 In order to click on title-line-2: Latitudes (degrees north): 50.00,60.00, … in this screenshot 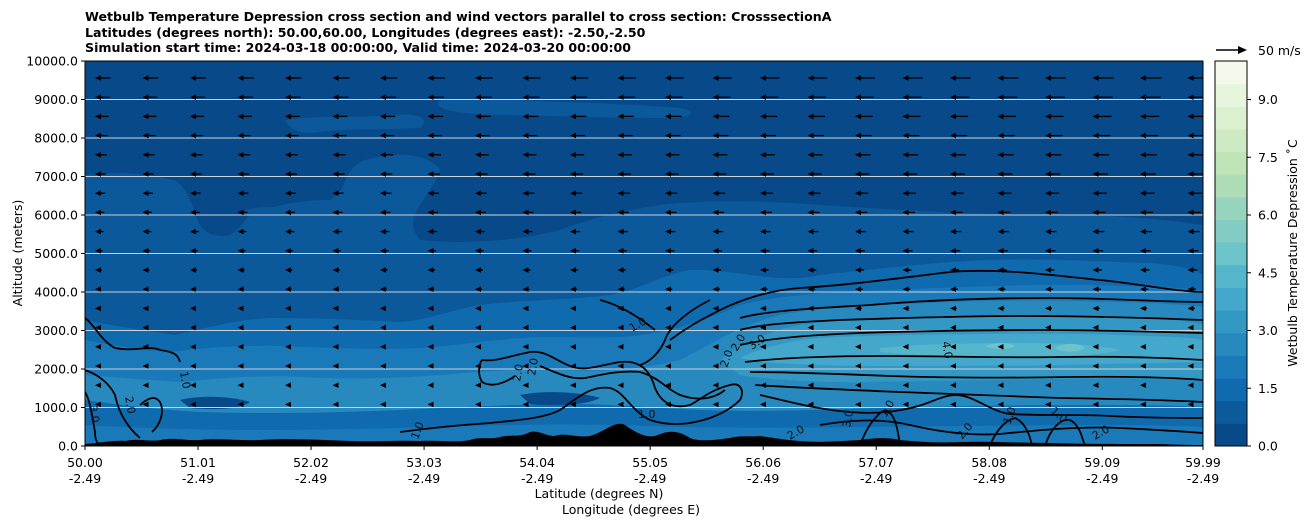, I will do `click(365, 32)`.